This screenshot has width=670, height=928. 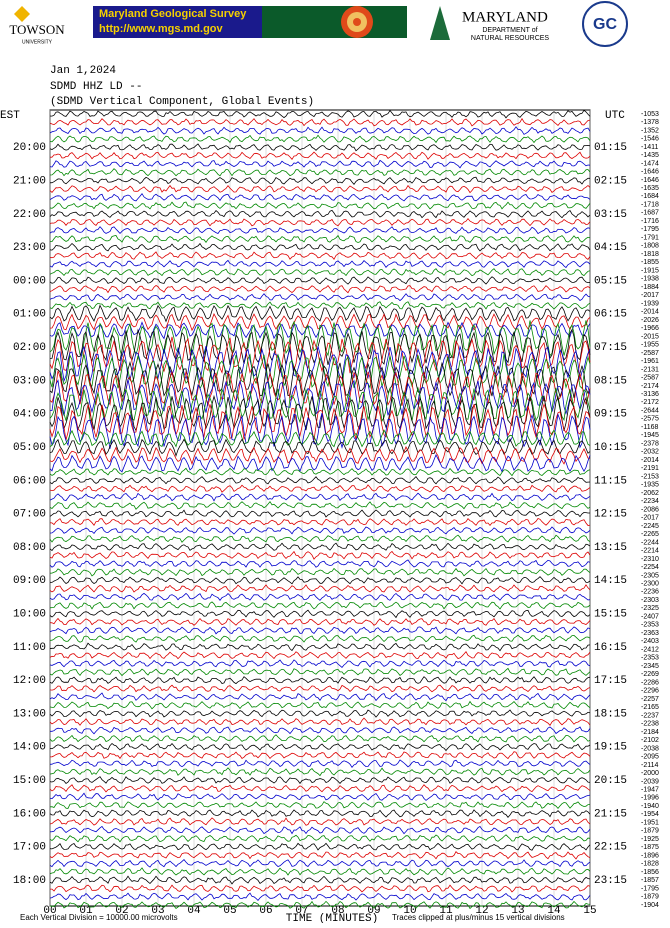 What do you see at coordinates (610, 681) in the screenshot?
I see `utc-hour-label: 17:15` at bounding box center [610, 681].